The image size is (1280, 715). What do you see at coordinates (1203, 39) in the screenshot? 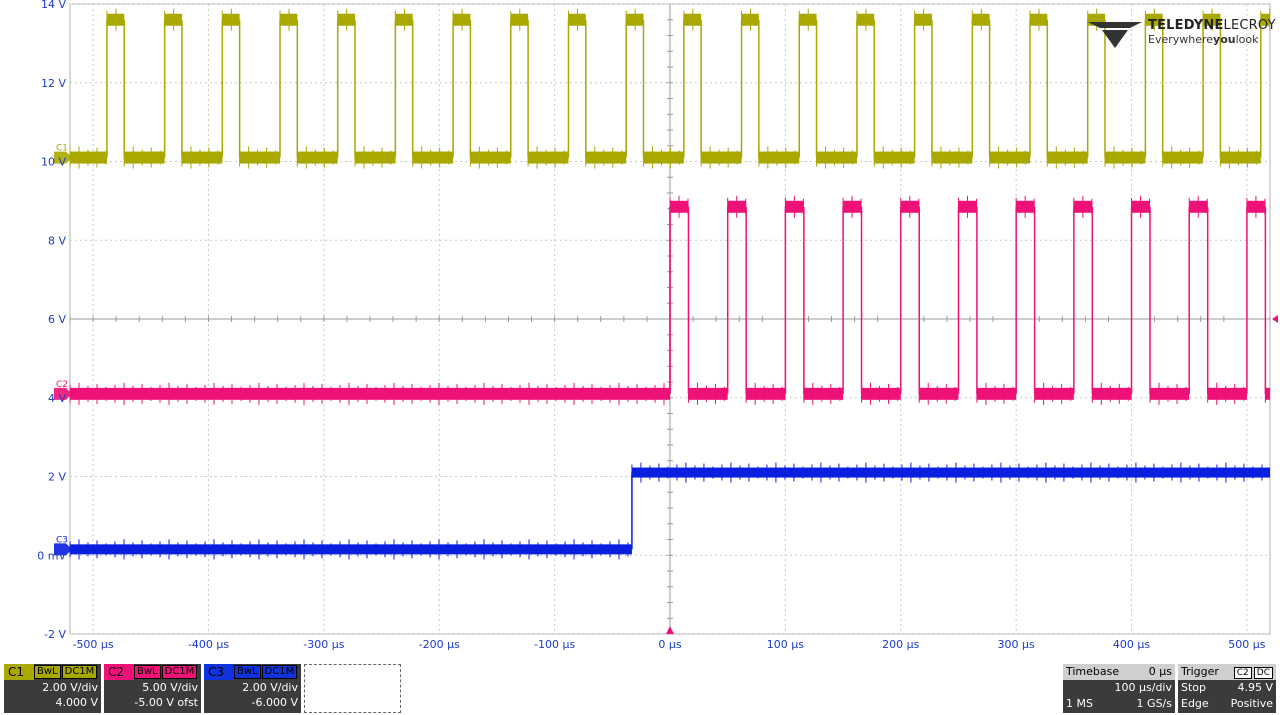
I see `brand-tagline: Everywhereyoulook` at bounding box center [1203, 39].